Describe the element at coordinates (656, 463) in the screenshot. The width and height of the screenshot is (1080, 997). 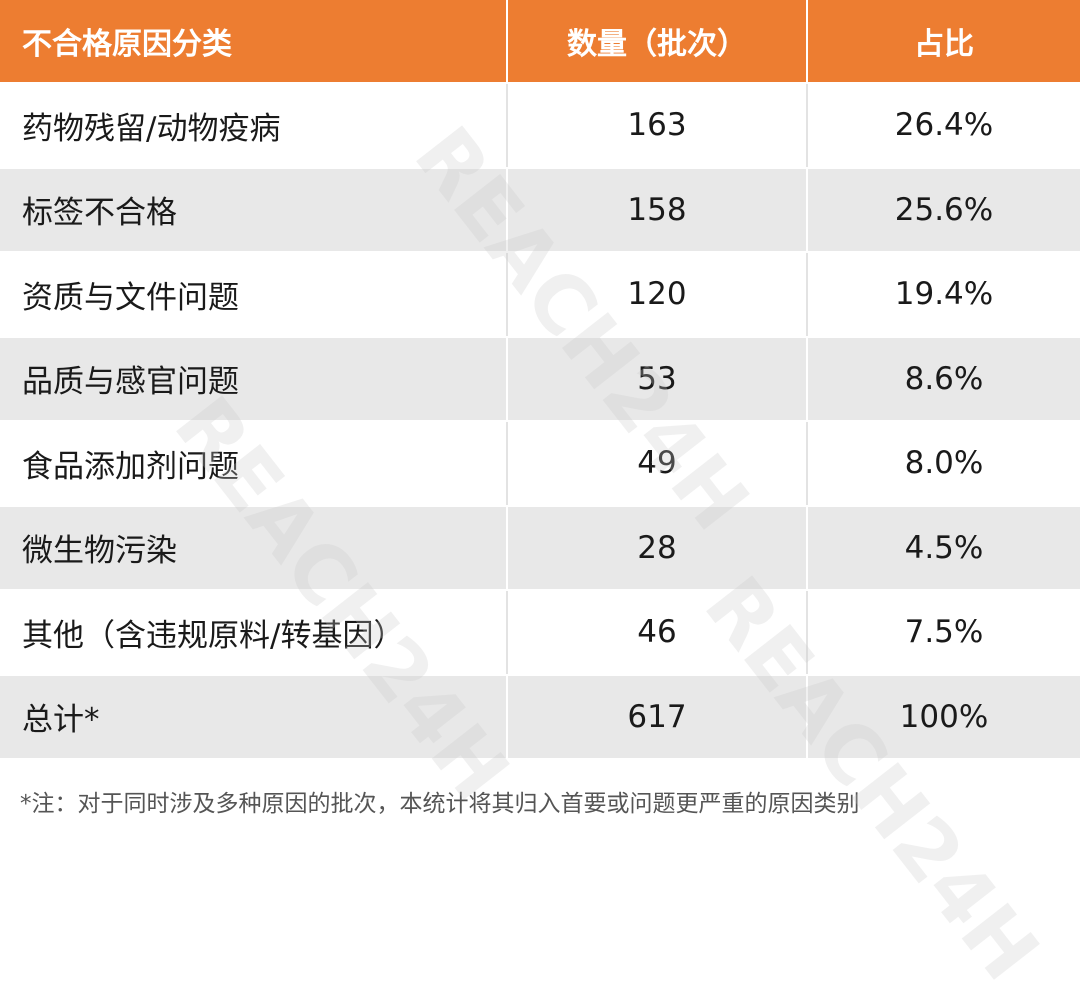
I see `cell-count: 49` at that location.